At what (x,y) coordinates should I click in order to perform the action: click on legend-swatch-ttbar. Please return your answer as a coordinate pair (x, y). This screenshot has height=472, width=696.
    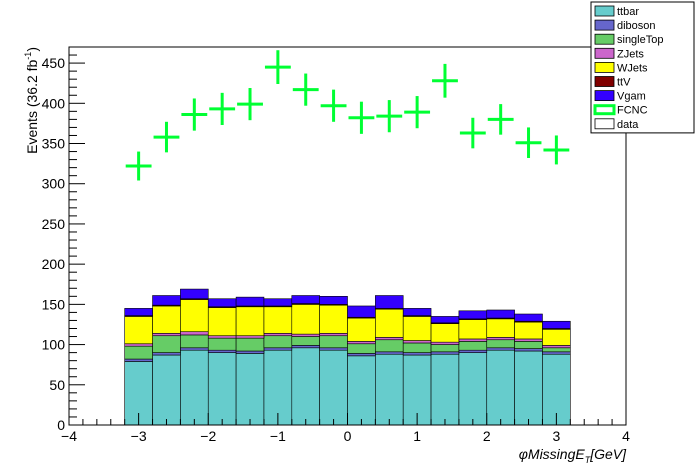
    Looking at the image, I should click on (604, 11).